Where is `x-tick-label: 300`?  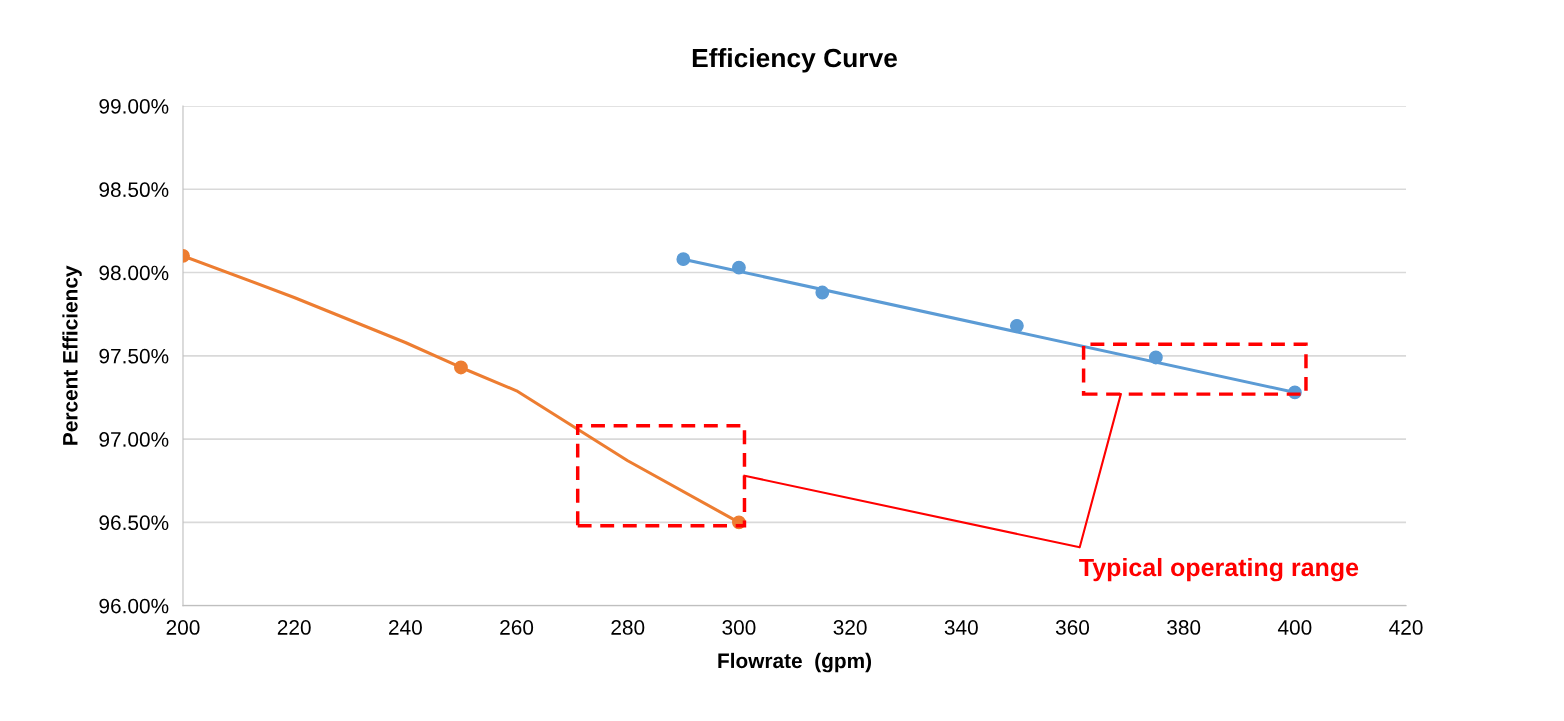
x-tick-label: 300 is located at coordinates (739, 627).